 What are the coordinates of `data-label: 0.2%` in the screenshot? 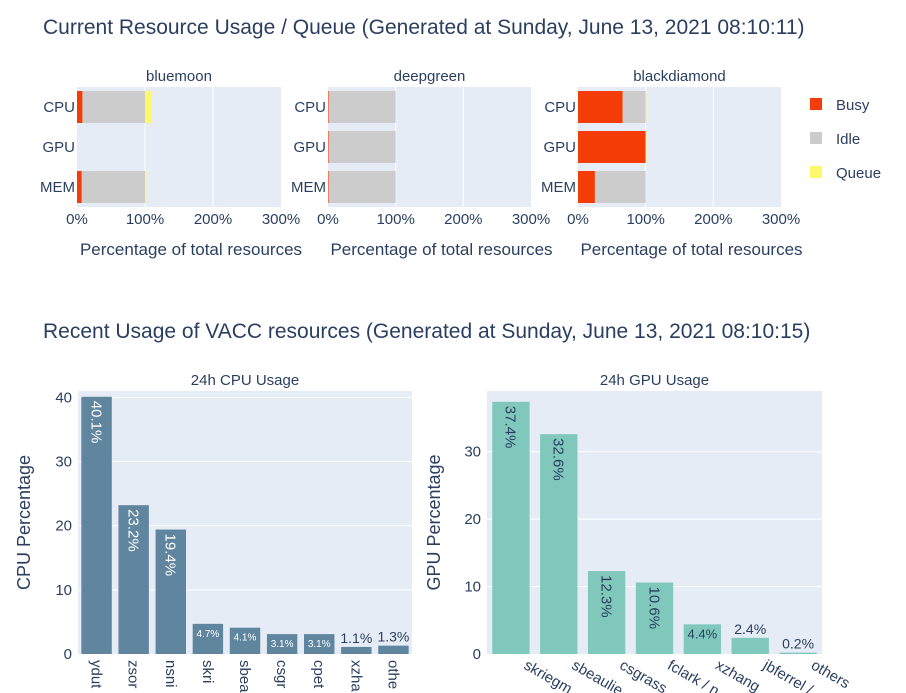 It's located at (798, 644).